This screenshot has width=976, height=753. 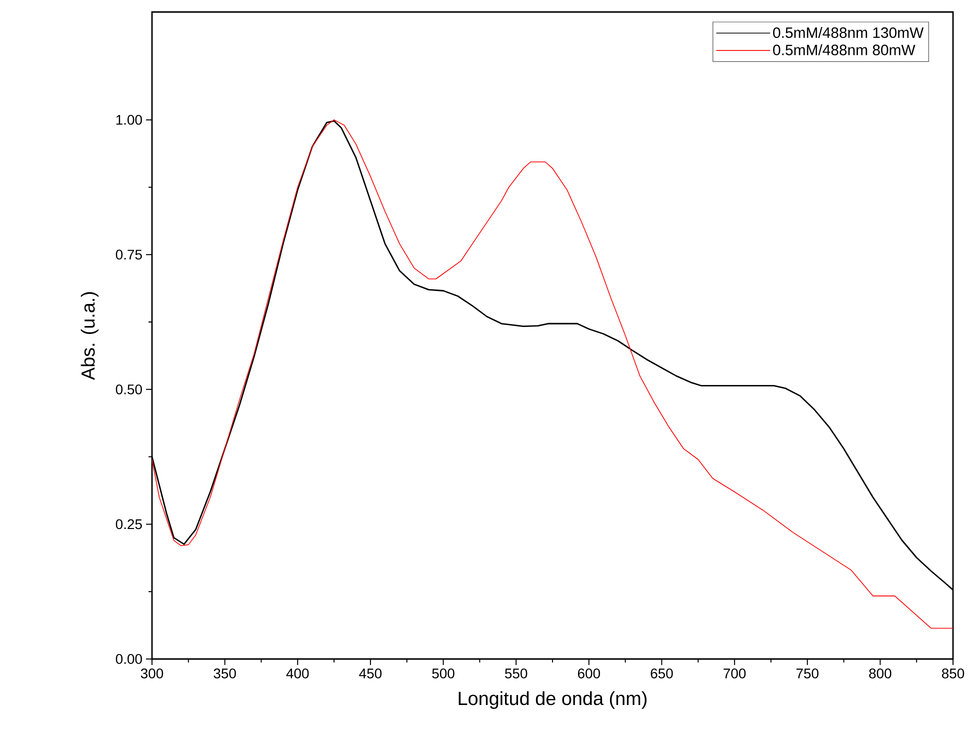 I want to click on y-tick-label: 0.75, so click(x=129, y=255).